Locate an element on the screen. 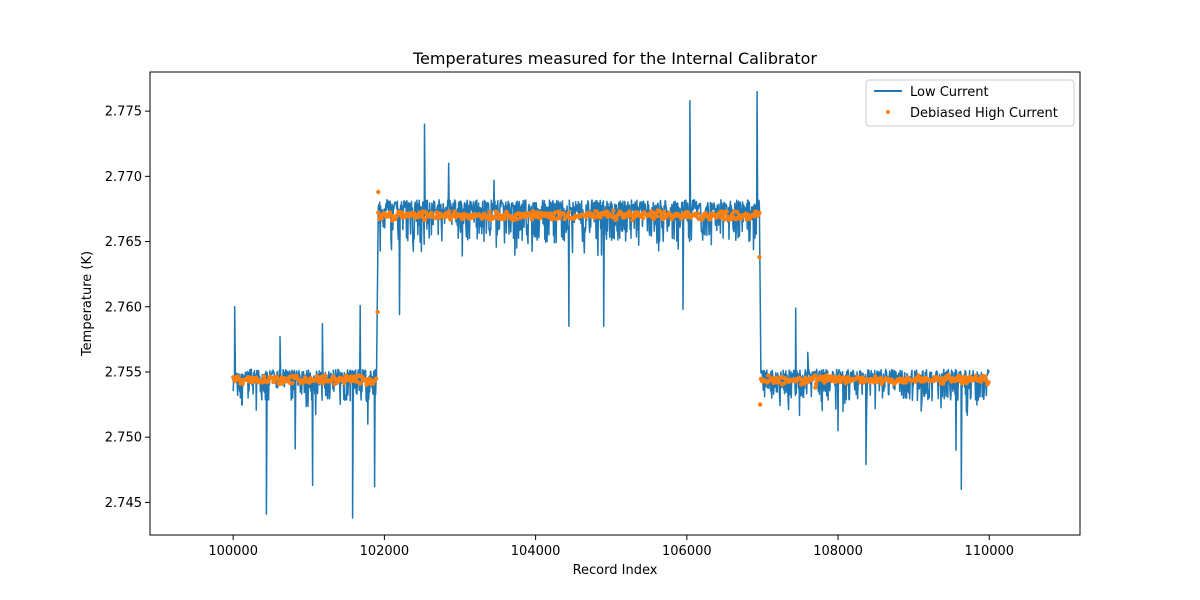 Image resolution: width=1200 pixels, height=600 pixels. x-axis: 100000 102000 104000 106000 108000 110000 is located at coordinates (611, 547).